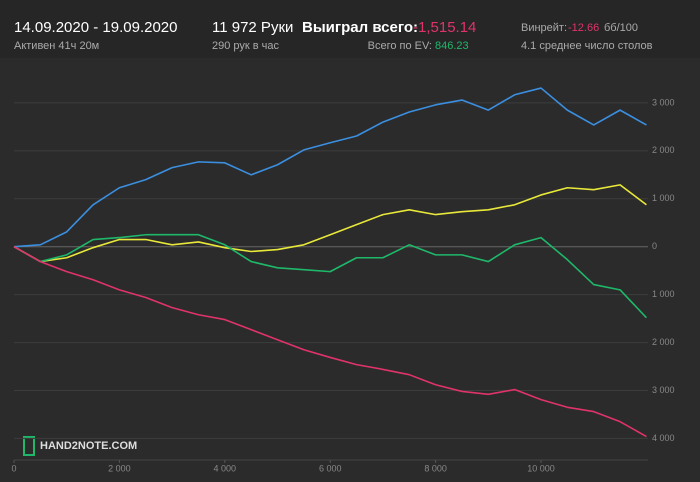  What do you see at coordinates (29, 446) in the screenshot?
I see `logo-icon` at bounding box center [29, 446].